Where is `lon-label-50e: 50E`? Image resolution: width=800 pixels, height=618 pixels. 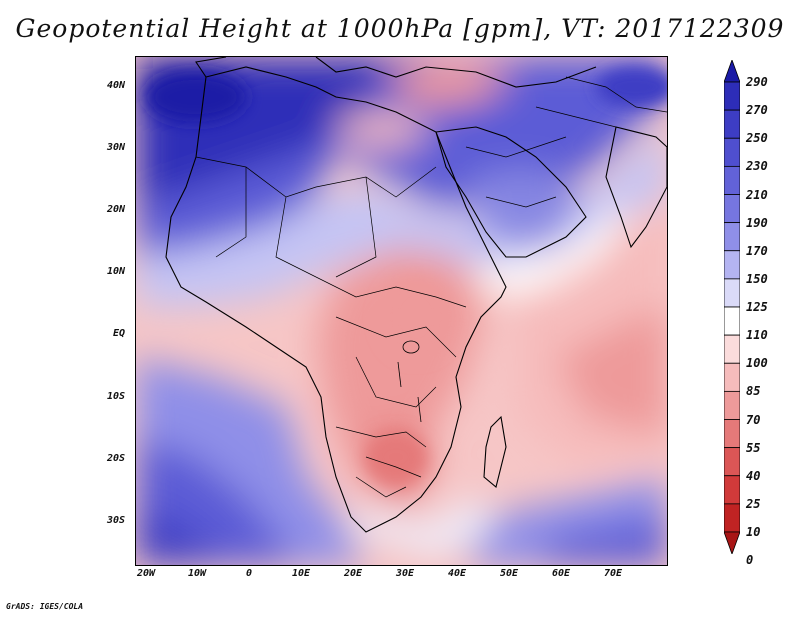
lon-label-50e: 50E is located at coordinates (509, 573).